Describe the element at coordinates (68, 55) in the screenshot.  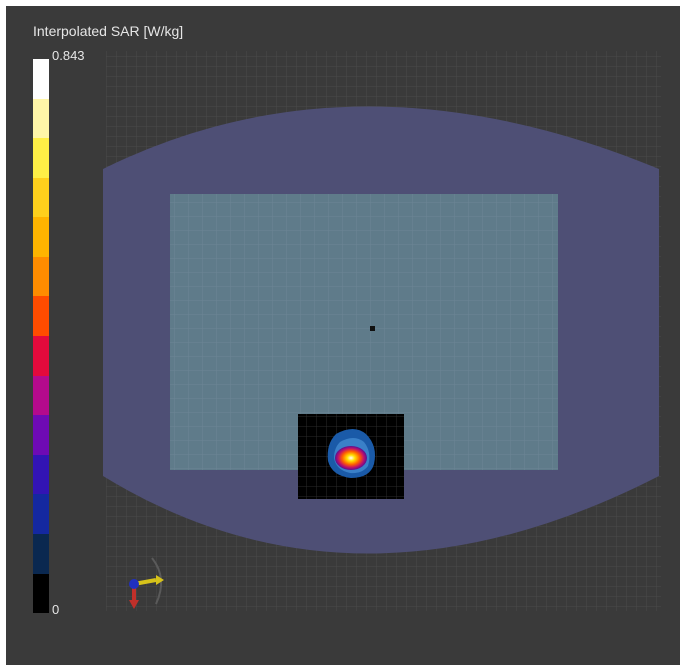
I see `colorbar-max-label: 0.843` at that location.